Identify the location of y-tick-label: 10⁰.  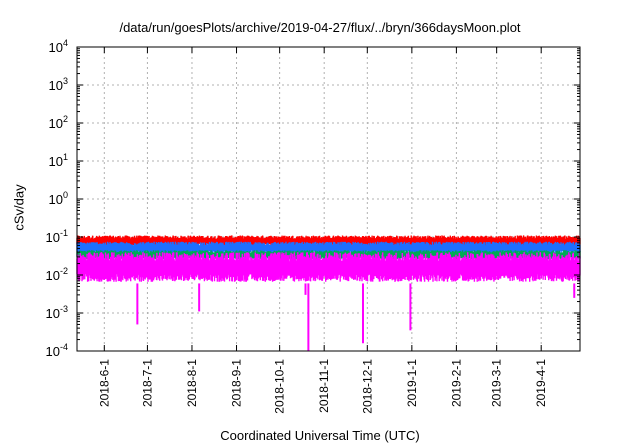
(58, 198).